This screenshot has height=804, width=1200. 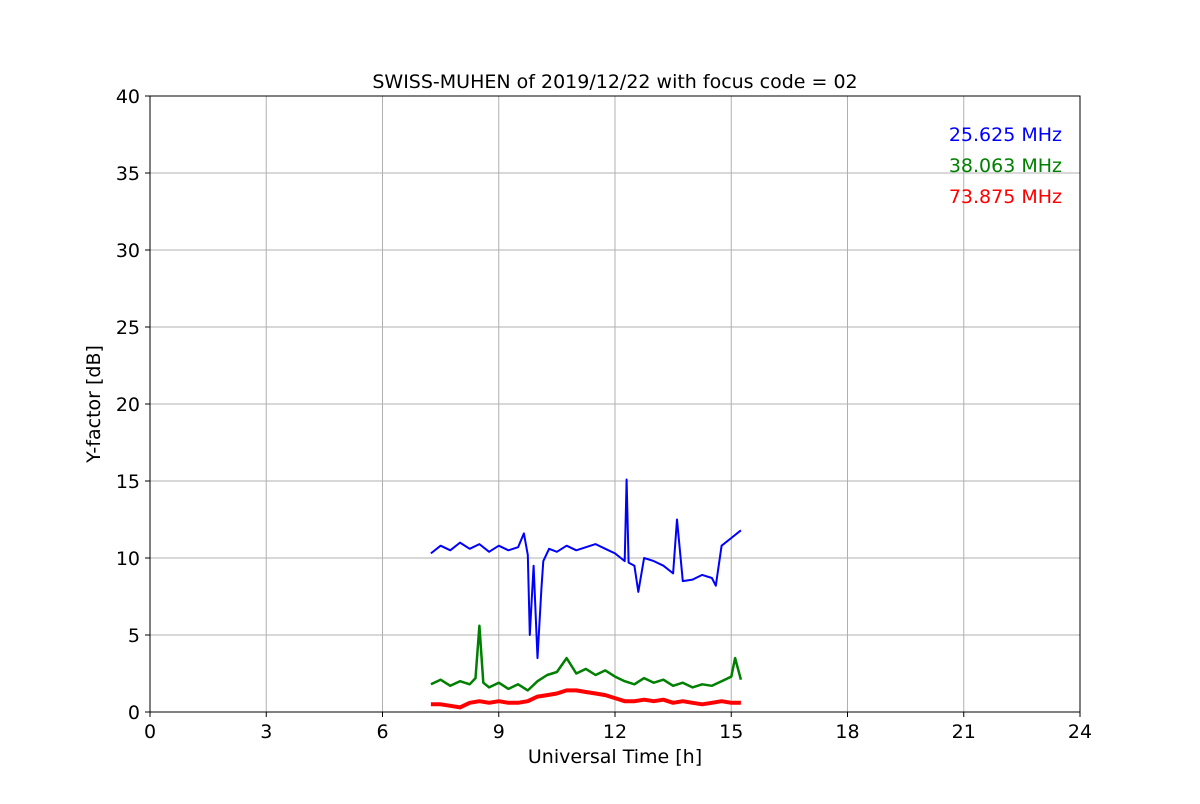 I want to click on series-layer, so click(x=586, y=594).